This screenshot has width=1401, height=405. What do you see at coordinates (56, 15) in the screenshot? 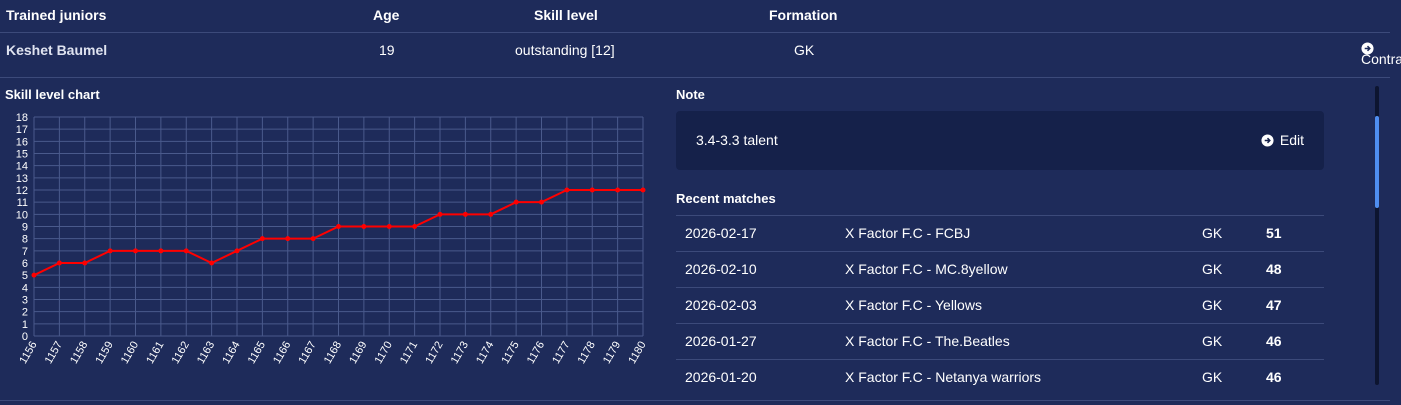
I see `header-trained-juniors: Trained juniors` at bounding box center [56, 15].